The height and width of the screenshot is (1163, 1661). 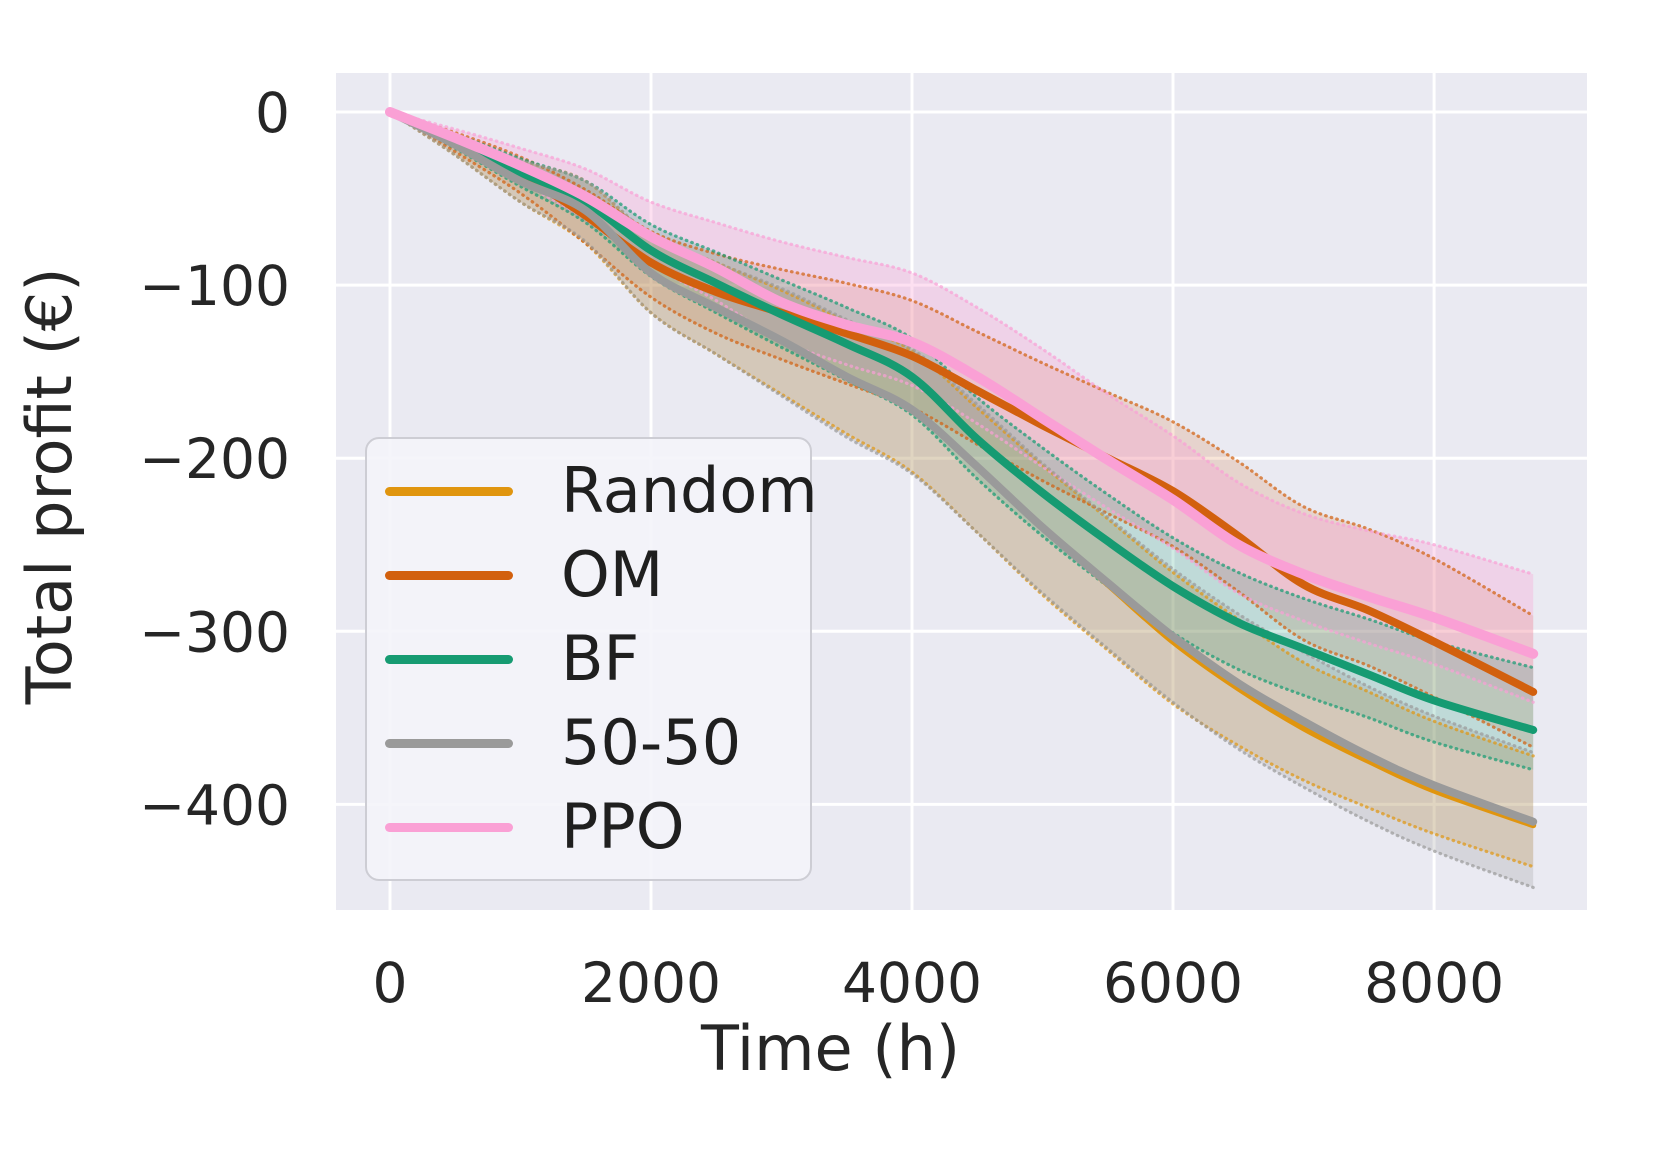 I want to click on legend-label: PPO, so click(x=623, y=826).